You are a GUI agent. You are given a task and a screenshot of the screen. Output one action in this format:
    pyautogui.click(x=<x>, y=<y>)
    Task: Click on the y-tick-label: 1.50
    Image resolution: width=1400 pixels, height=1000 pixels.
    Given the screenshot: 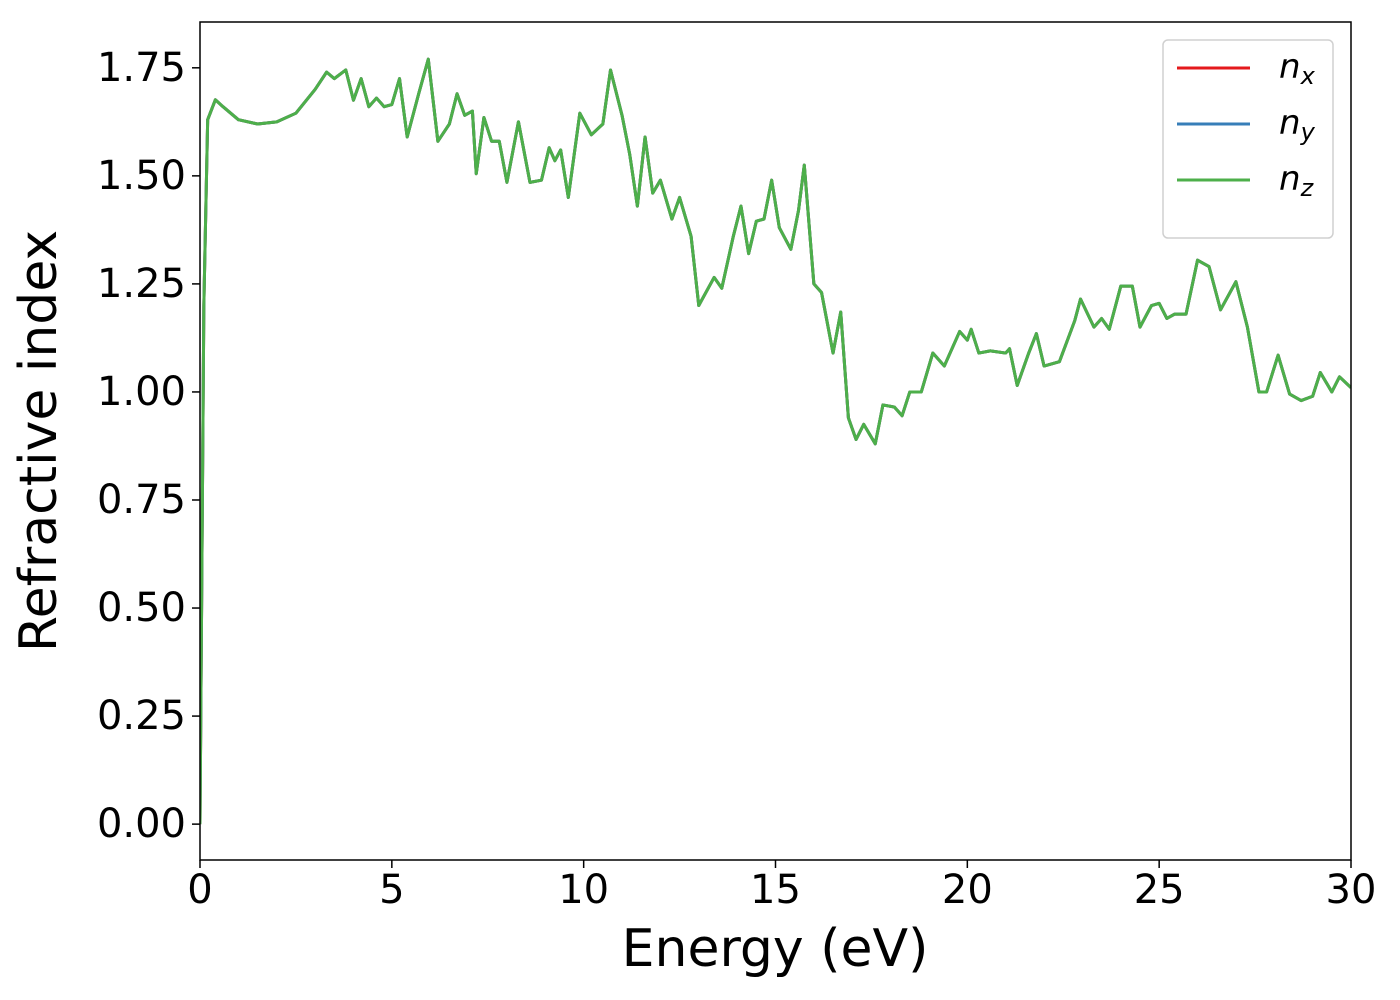 What is the action you would take?
    pyautogui.click(x=141, y=176)
    